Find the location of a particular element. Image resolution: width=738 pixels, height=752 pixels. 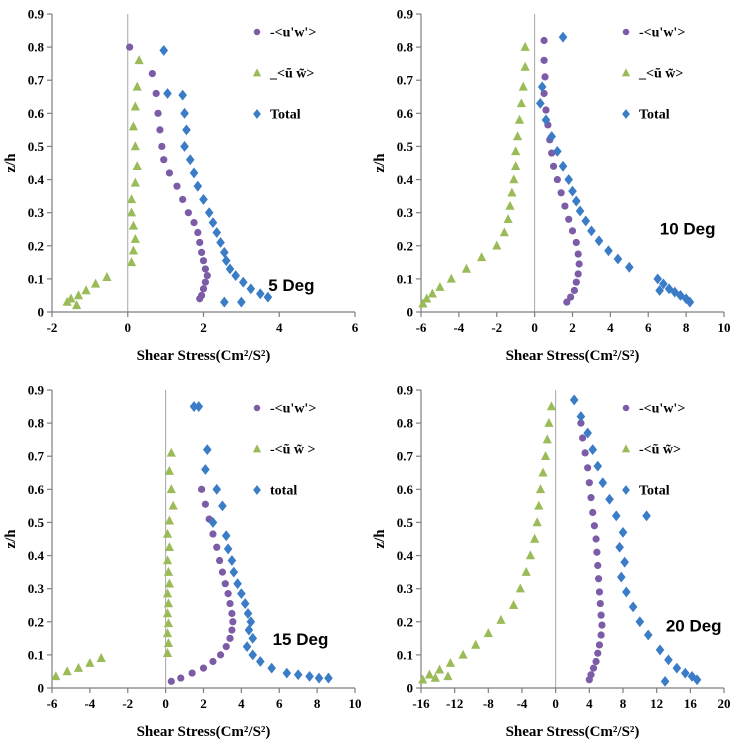

x-tick-label: -16 is located at coordinates (421, 703).